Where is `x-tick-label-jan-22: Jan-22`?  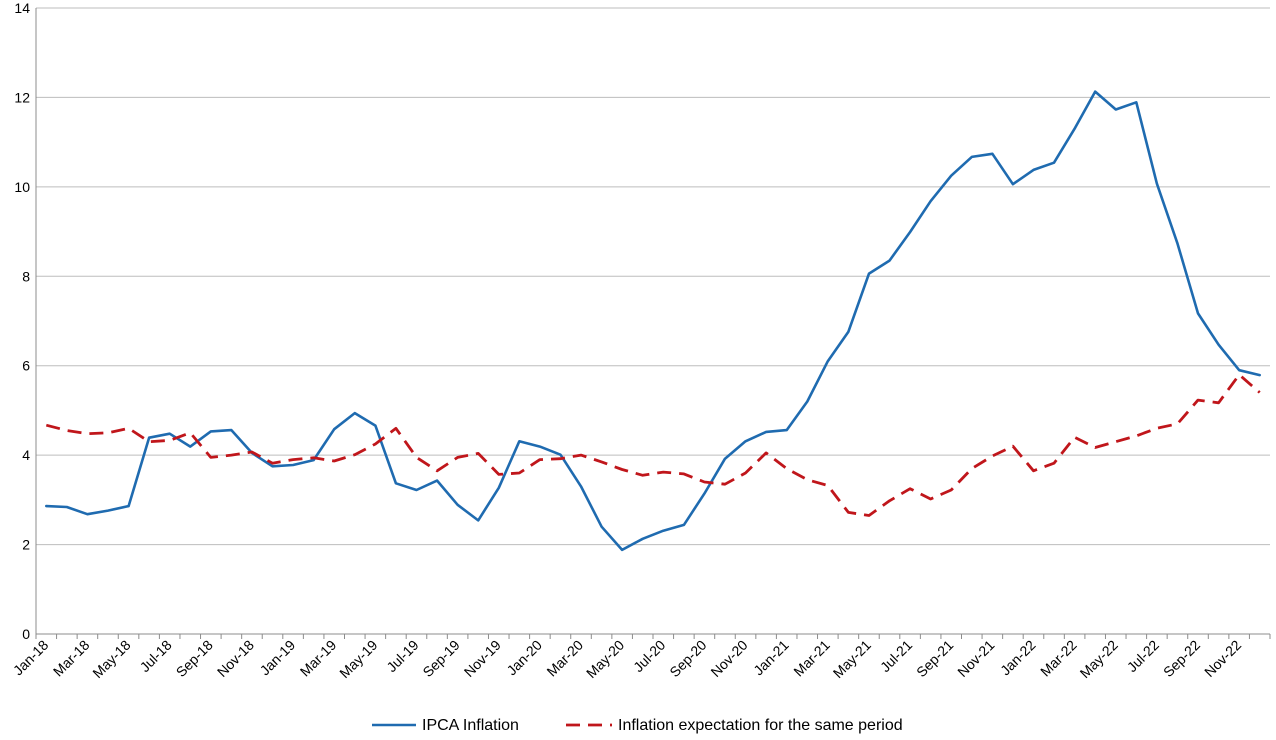 x-tick-label-jan-22: Jan-22 is located at coordinates (1018, 658).